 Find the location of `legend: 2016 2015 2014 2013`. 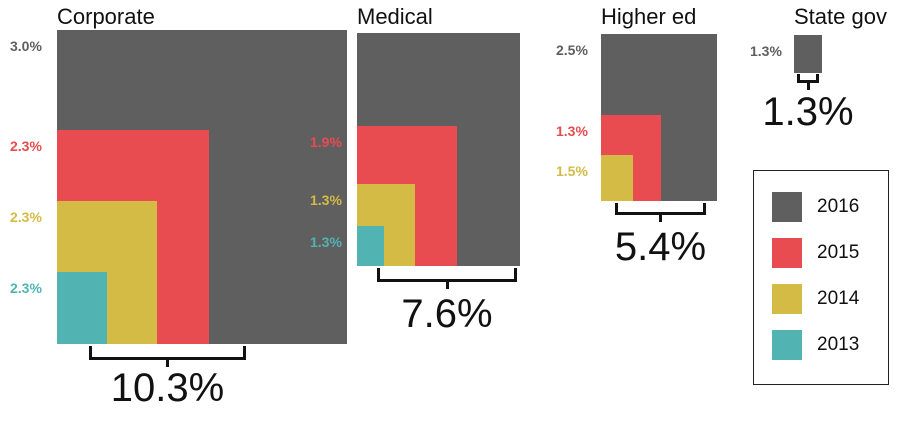

legend: 2016 2015 2014 2013 is located at coordinates (821, 277).